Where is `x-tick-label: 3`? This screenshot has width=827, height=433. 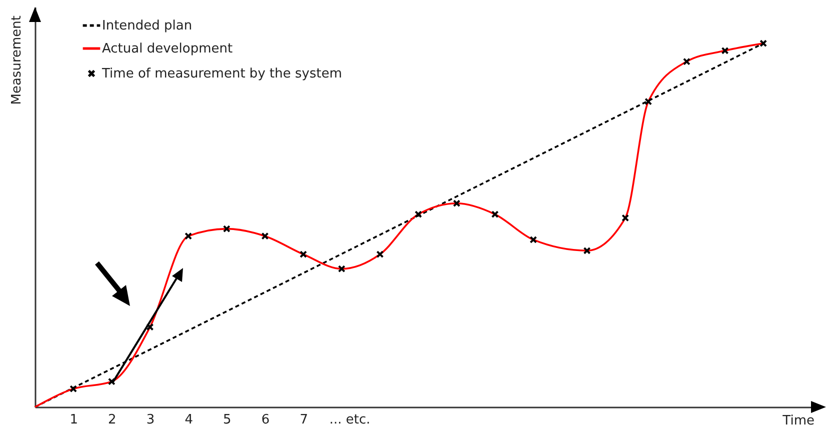
x-tick-label: 3 is located at coordinates (150, 420).